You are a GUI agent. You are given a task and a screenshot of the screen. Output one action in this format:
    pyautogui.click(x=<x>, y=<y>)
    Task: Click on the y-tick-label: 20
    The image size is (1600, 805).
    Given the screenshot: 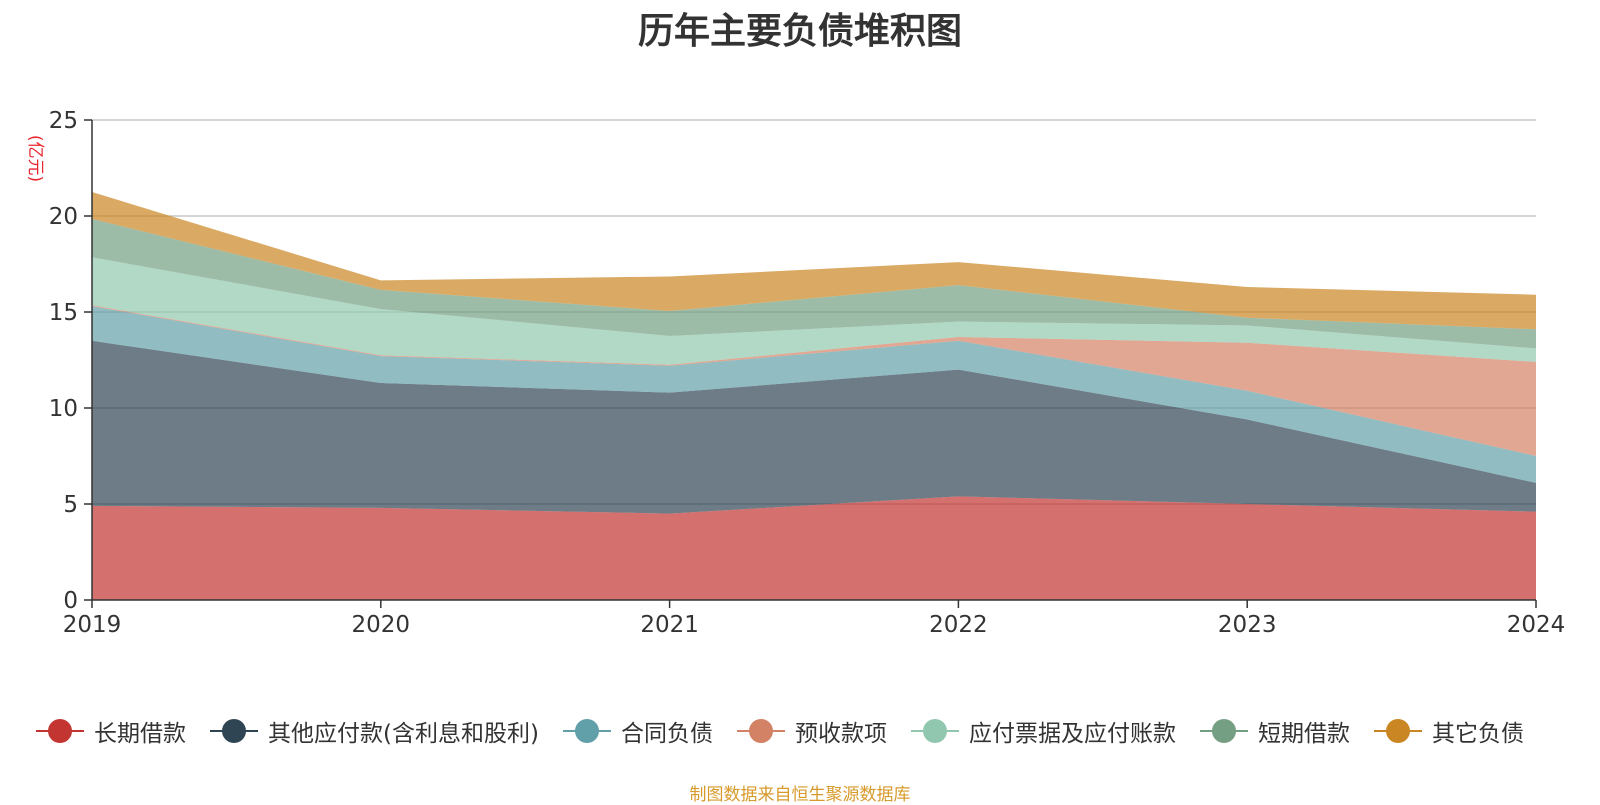 What is the action you would take?
    pyautogui.click(x=63, y=217)
    